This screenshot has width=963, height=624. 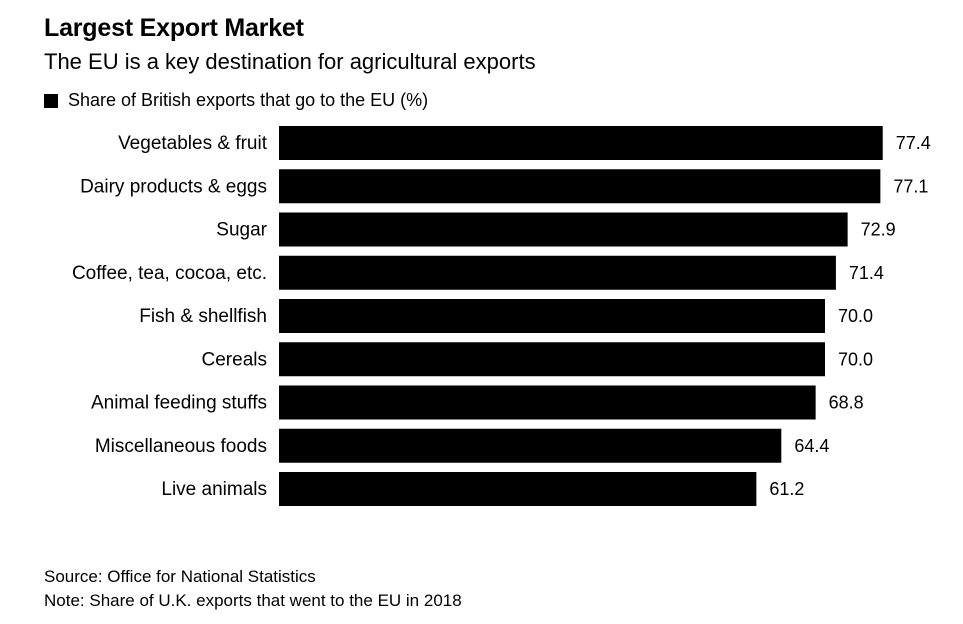 What do you see at coordinates (193, 143) in the screenshot?
I see `category-label: Vegetables & fruit` at bounding box center [193, 143].